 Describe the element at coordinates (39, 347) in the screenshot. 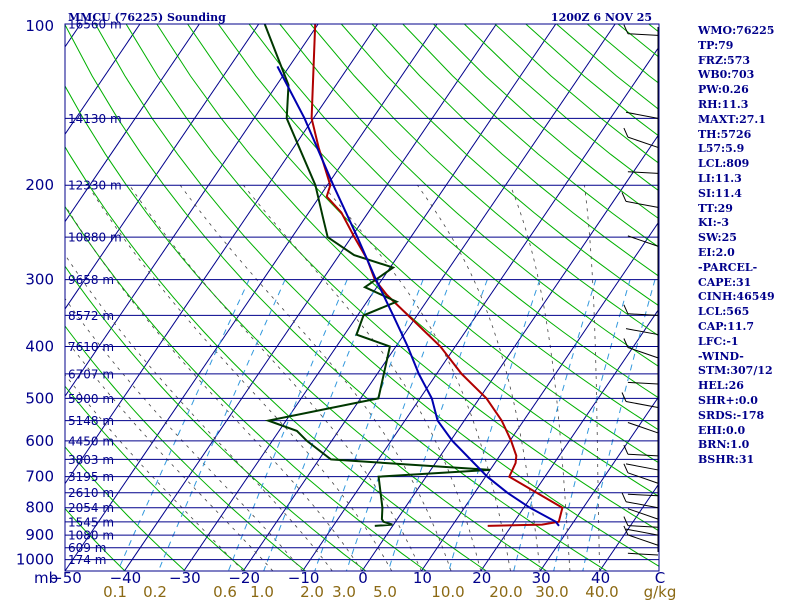

I see `pressure-tick-label: 400` at that location.